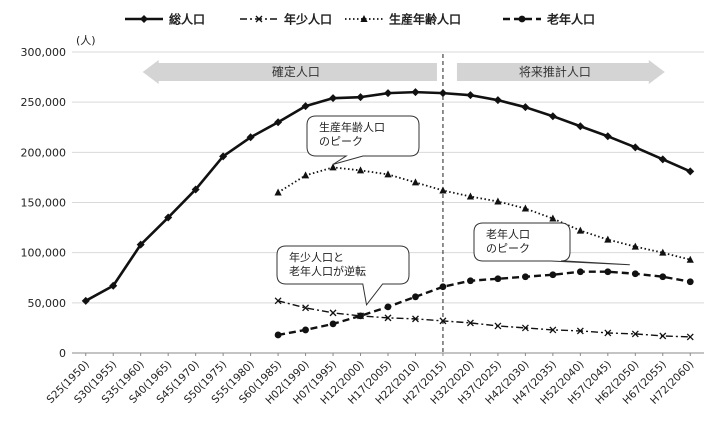  What do you see at coordinates (187, 19) in the screenshot?
I see `legend-label: 総人口` at bounding box center [187, 19].